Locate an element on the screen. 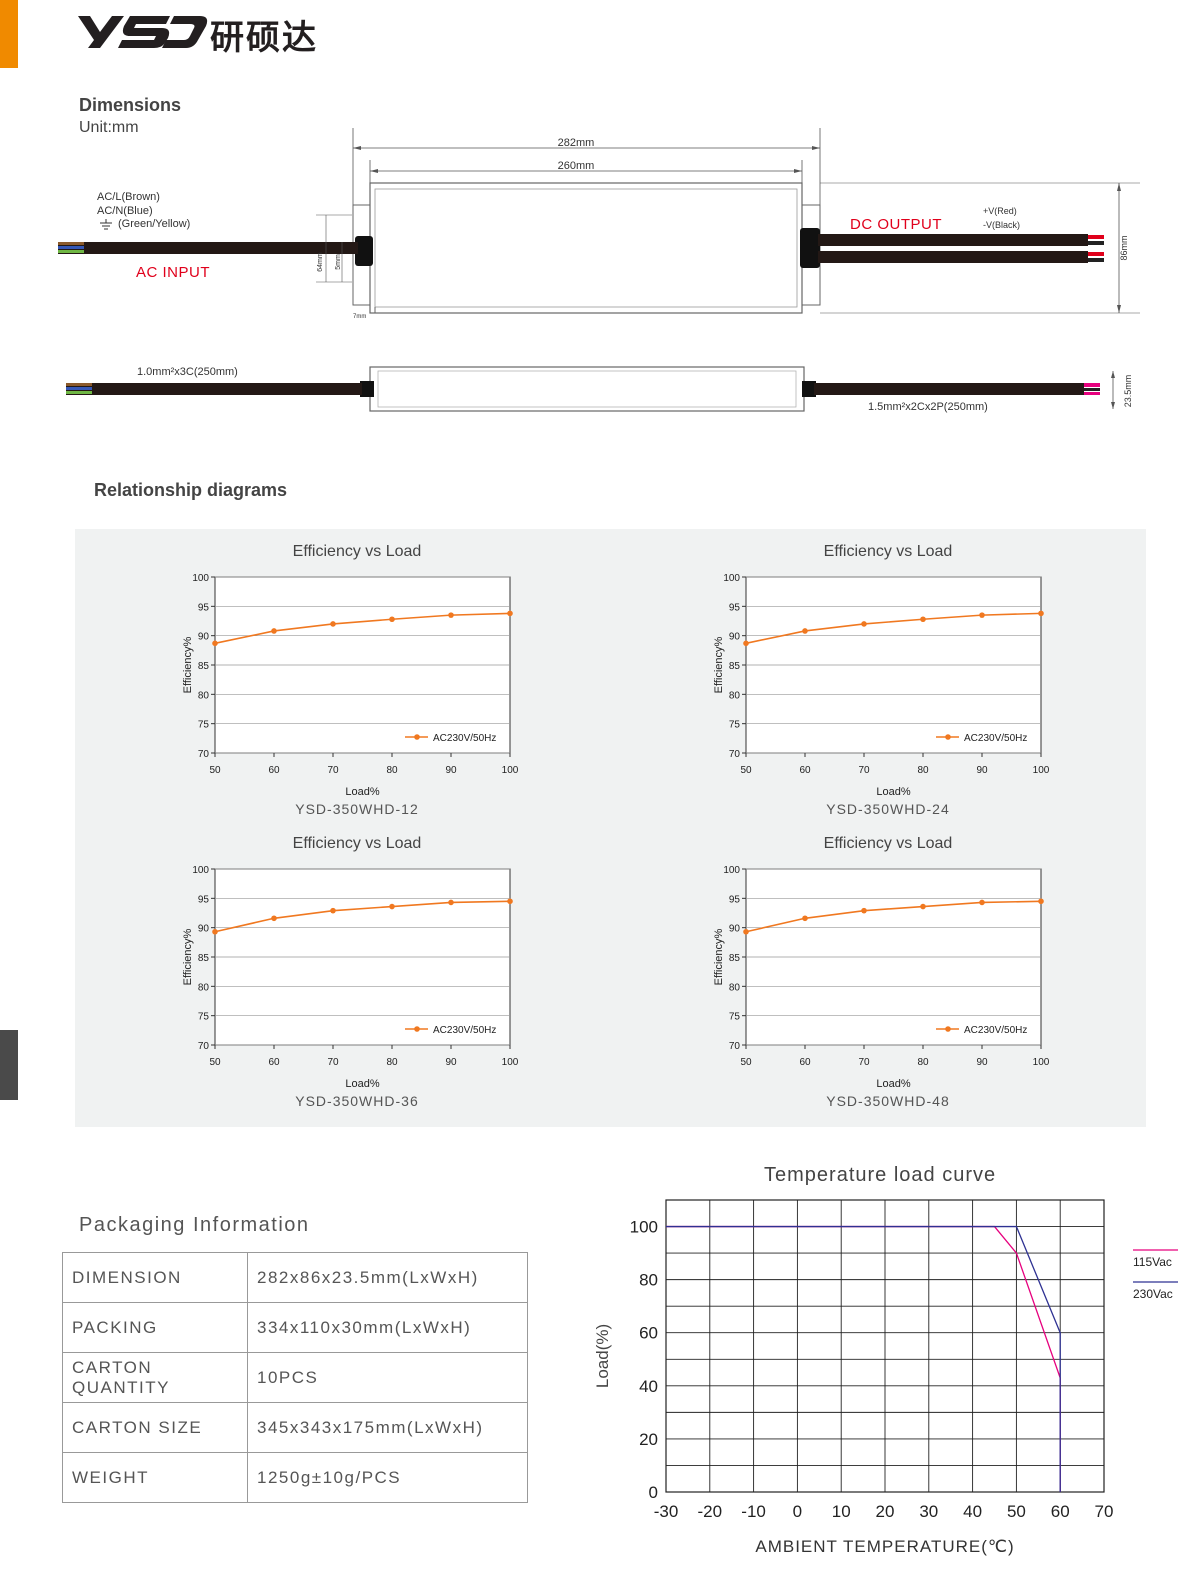 The height and width of the screenshot is (1594, 1200). chart-model: YSD-350WHD-48 is located at coordinates (888, 1101).